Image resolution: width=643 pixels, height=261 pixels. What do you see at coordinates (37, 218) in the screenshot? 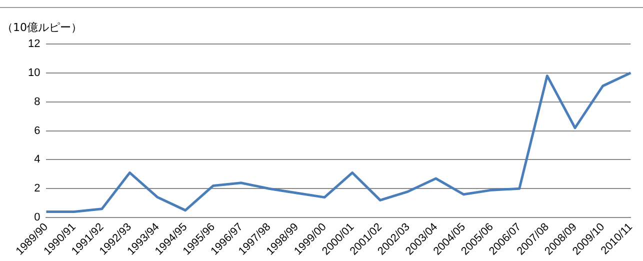
I see `y-tick-label: 0` at bounding box center [37, 218].